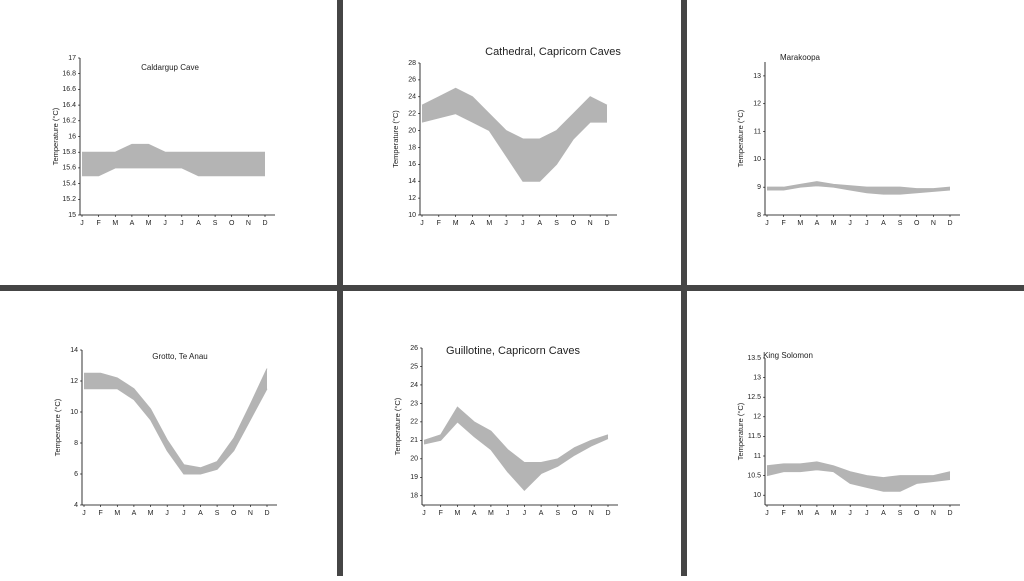 Image resolution: width=1024 pixels, height=581 pixels. I want to click on y-tick-label: 10.5, so click(754, 475).